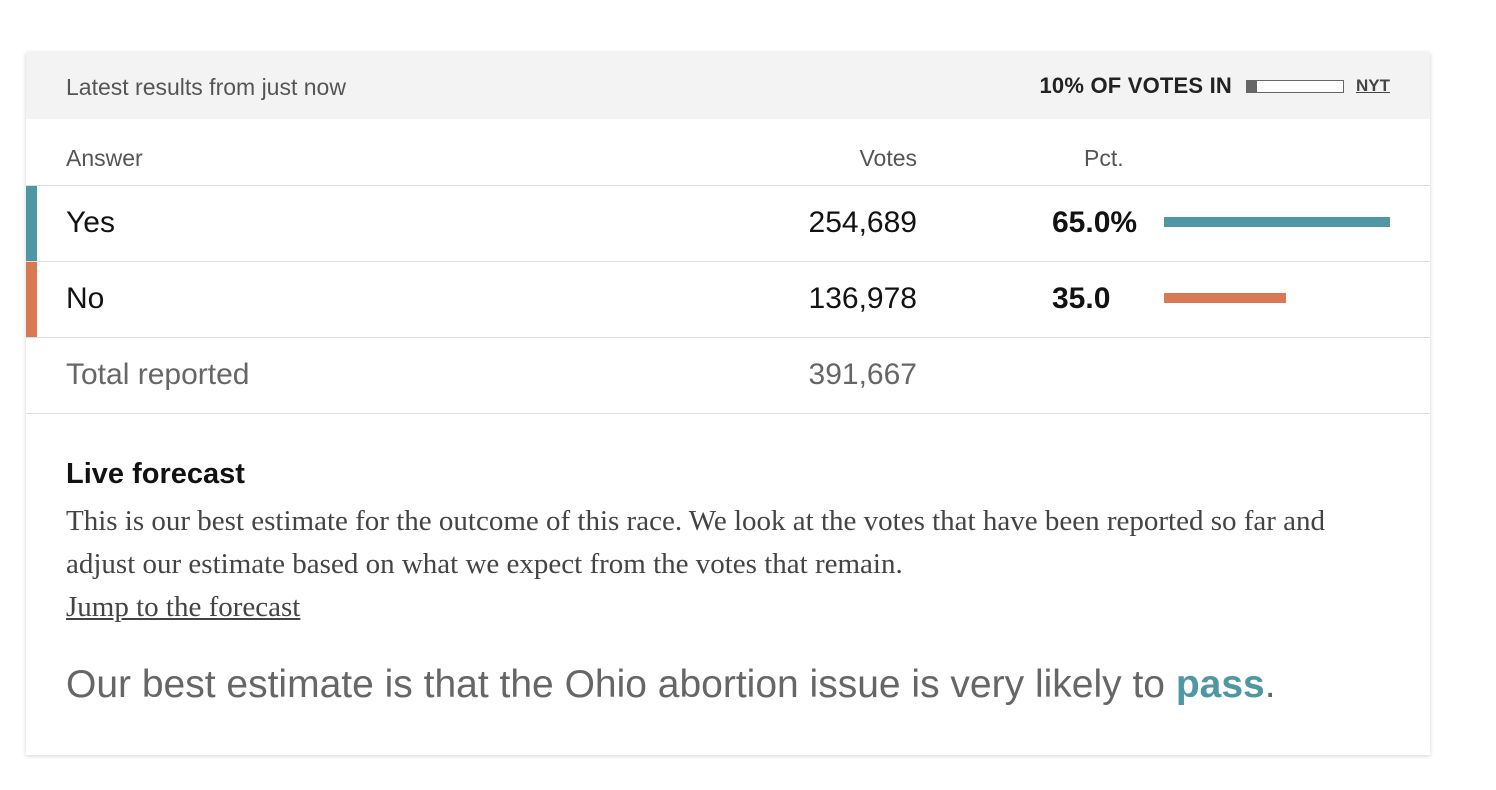  What do you see at coordinates (1295, 86) in the screenshot?
I see `votes-in-progress-bar` at bounding box center [1295, 86].